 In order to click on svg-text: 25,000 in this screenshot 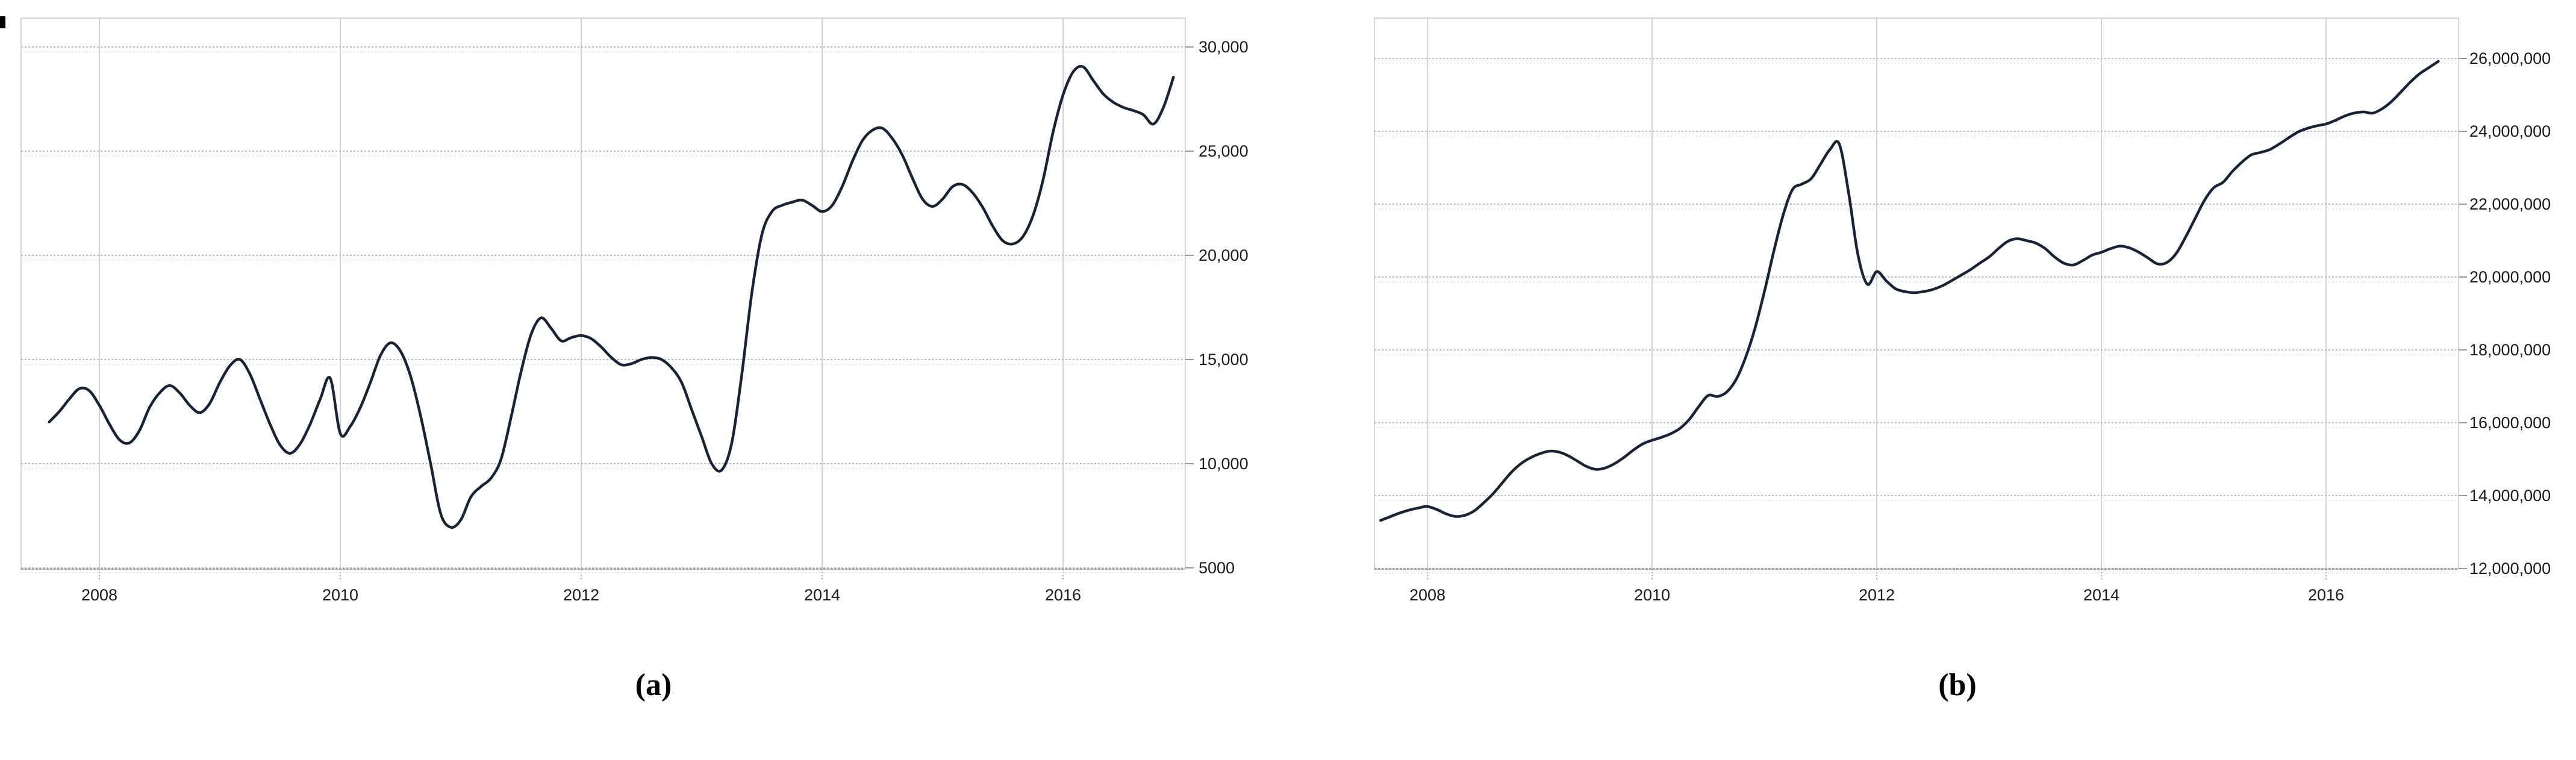, I will do `click(1224, 151)`.